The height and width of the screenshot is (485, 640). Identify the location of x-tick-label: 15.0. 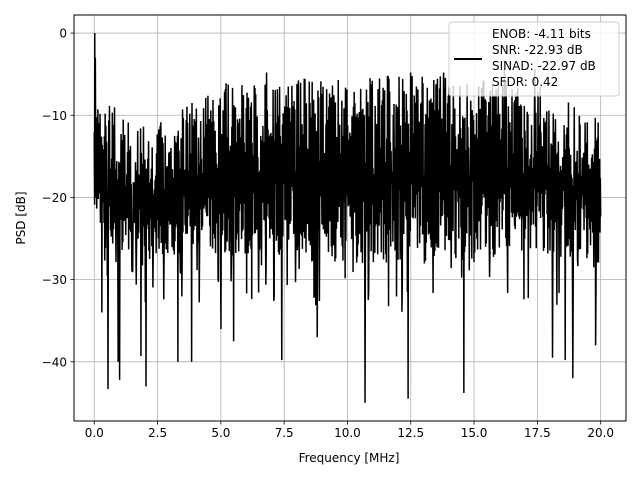
(474, 433).